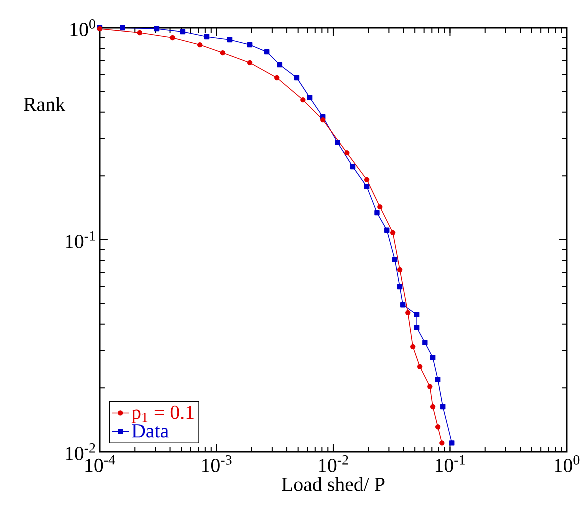  Describe the element at coordinates (81, 240) in the screenshot. I see `y-tick-label: 10$^{-1}$` at that location.